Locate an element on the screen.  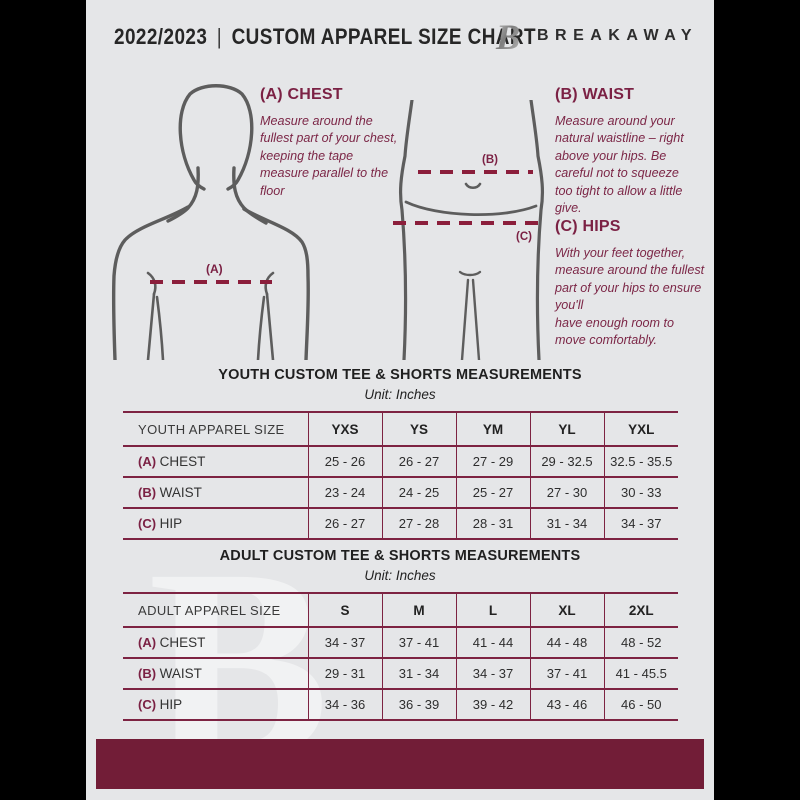
measurement-cell: 46 - 50 is located at coordinates (640, 704).